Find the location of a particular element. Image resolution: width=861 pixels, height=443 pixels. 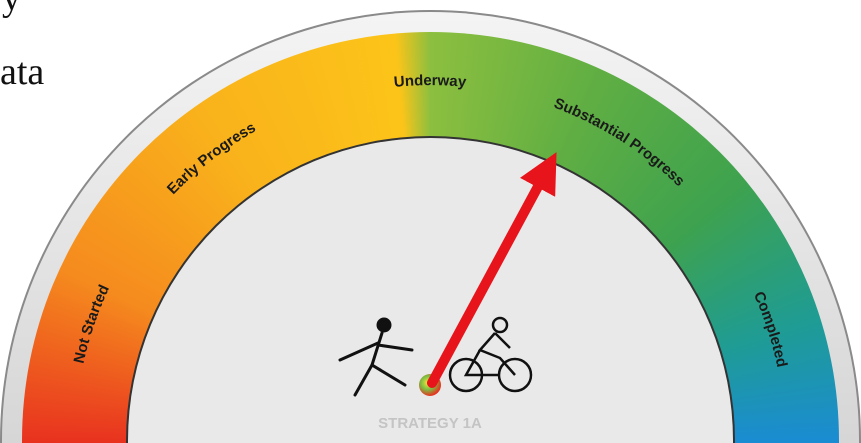

gauge-label-path: Early Progress is located at coordinates (211, 158).